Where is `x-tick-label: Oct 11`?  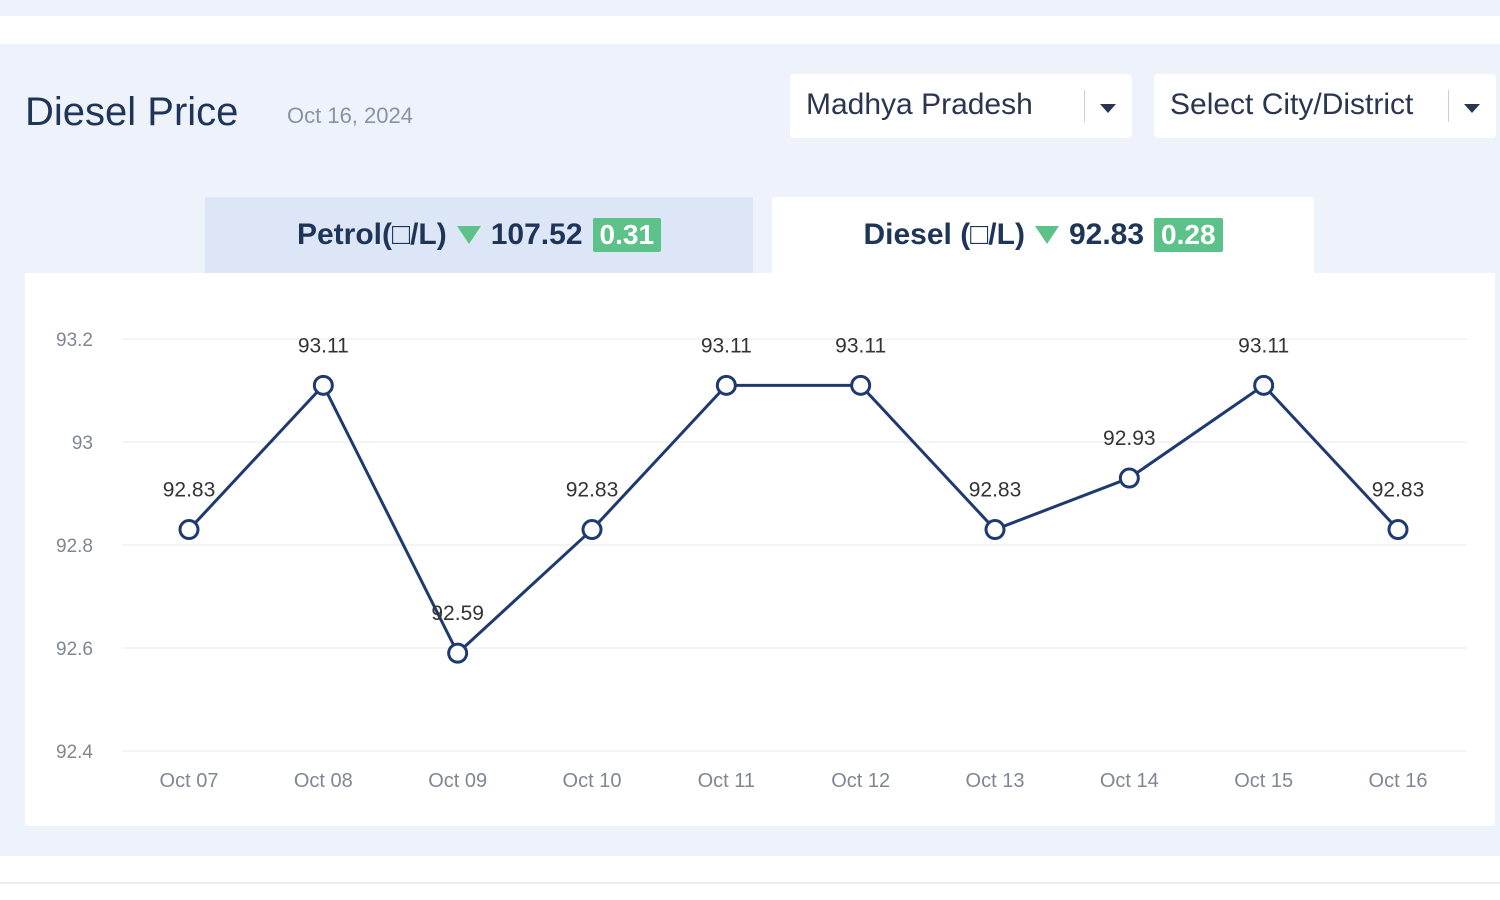
x-tick-label: Oct 11 is located at coordinates (726, 781).